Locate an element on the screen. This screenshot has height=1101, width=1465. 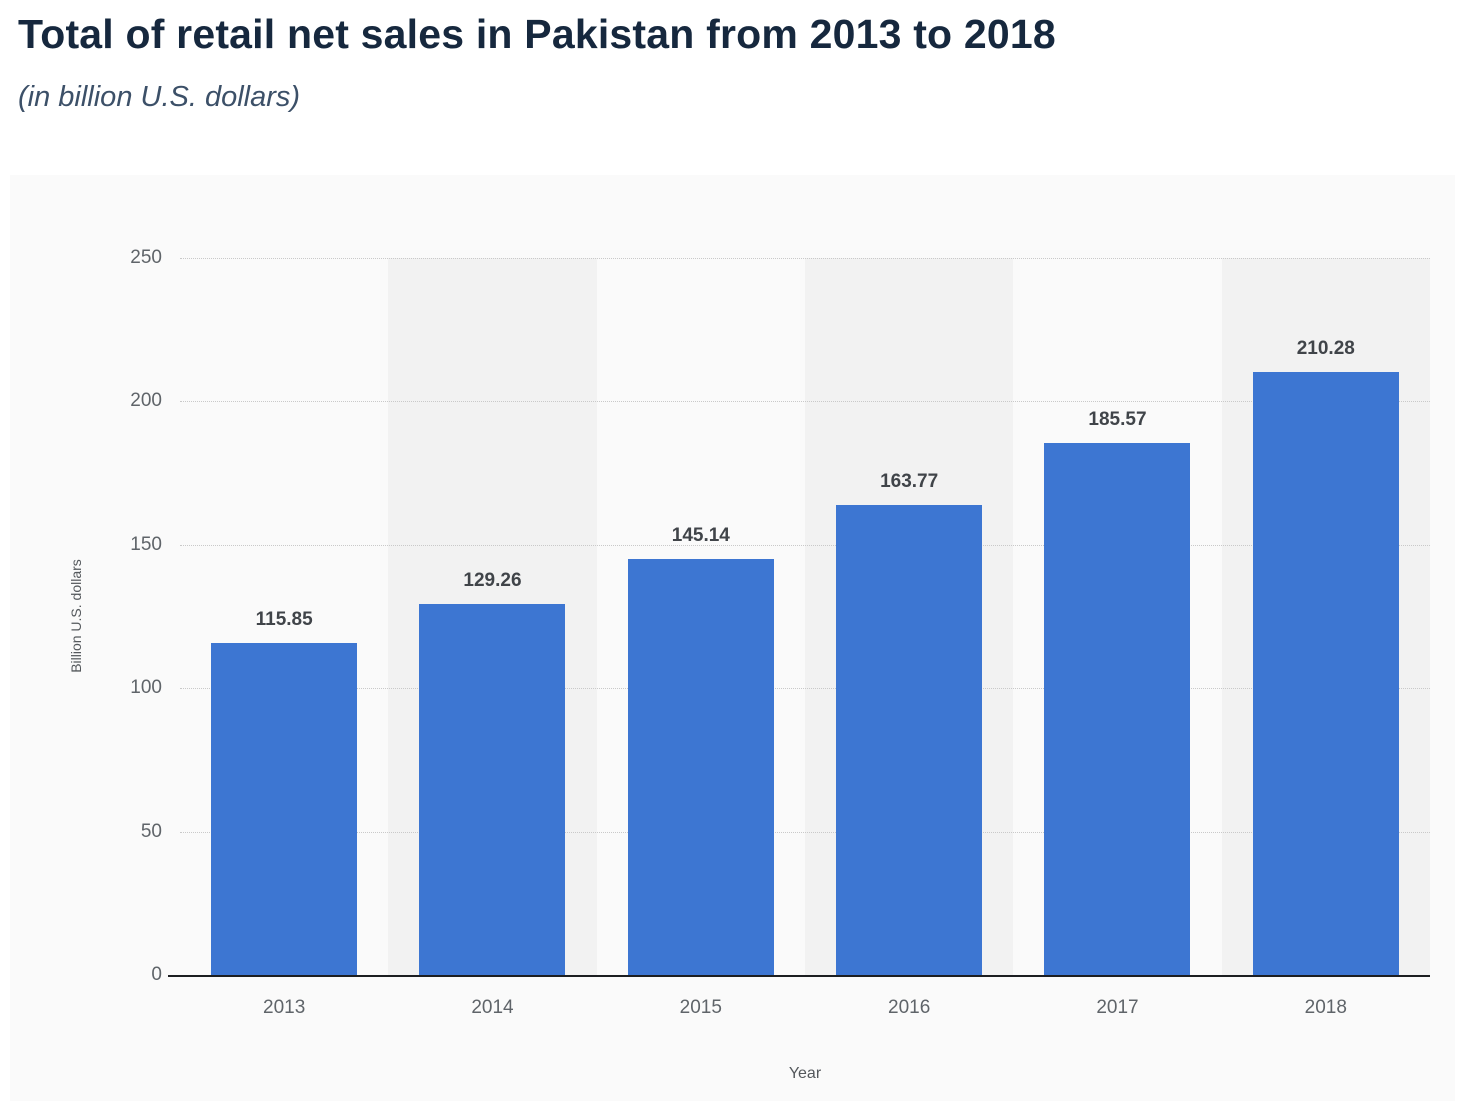
bar-2017 is located at coordinates (1117, 708).